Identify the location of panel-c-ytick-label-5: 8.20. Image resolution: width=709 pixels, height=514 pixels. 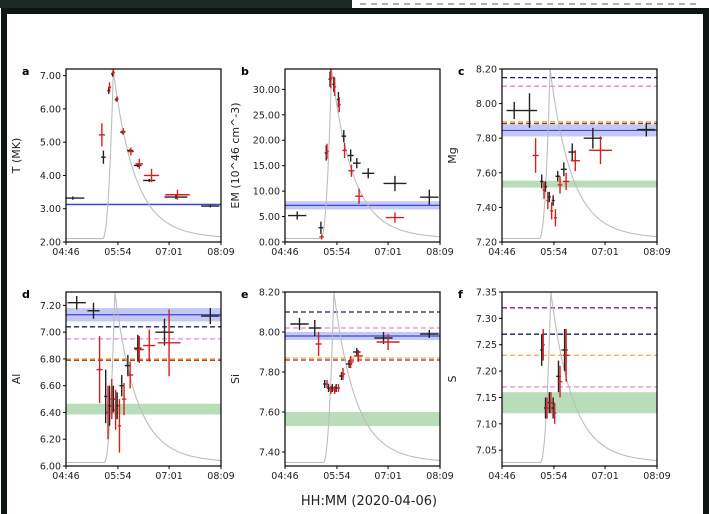
(486, 70).